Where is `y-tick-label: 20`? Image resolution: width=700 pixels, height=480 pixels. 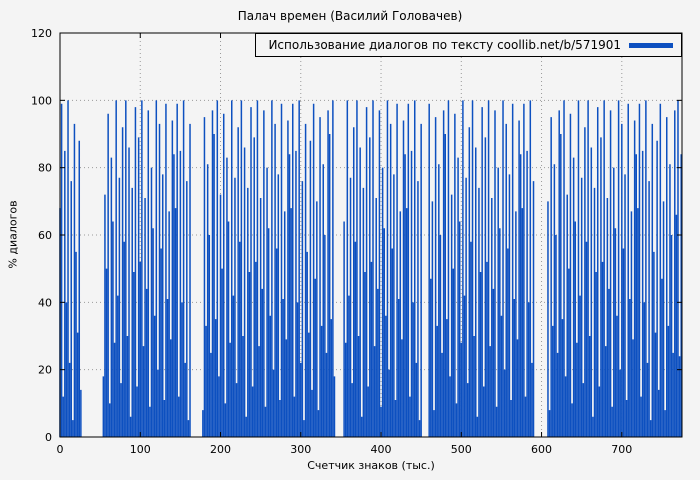
y-tick-label: 20 is located at coordinates (45, 370).